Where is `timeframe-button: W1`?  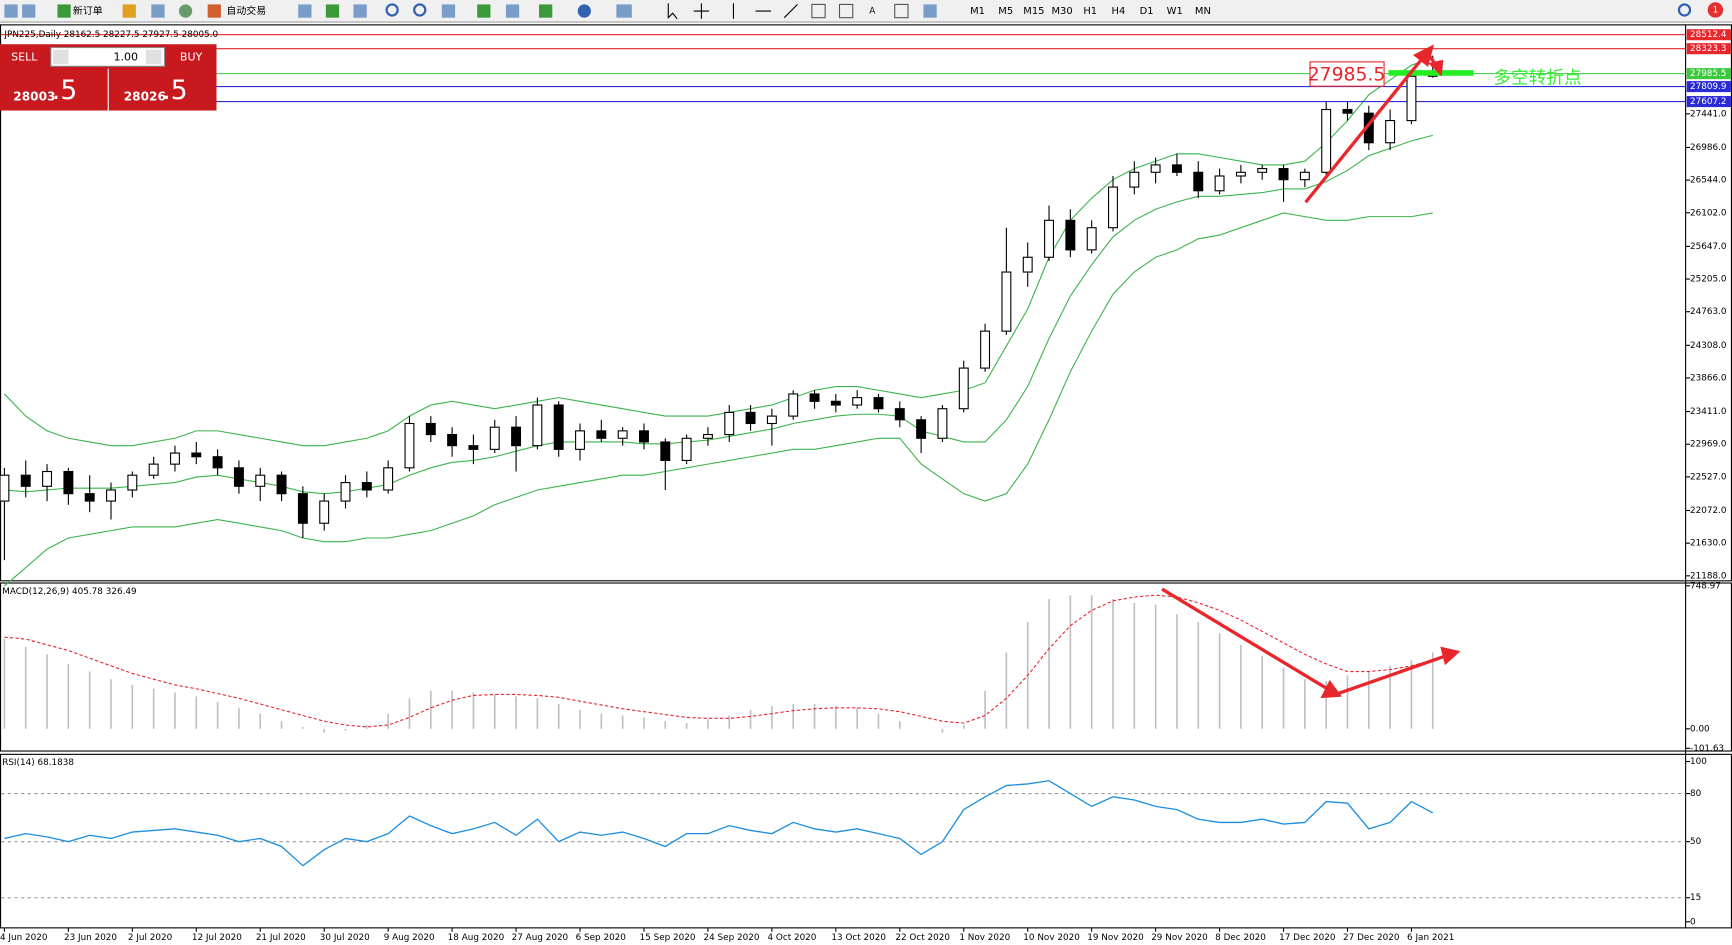
timeframe-button: W1 is located at coordinates (1175, 11).